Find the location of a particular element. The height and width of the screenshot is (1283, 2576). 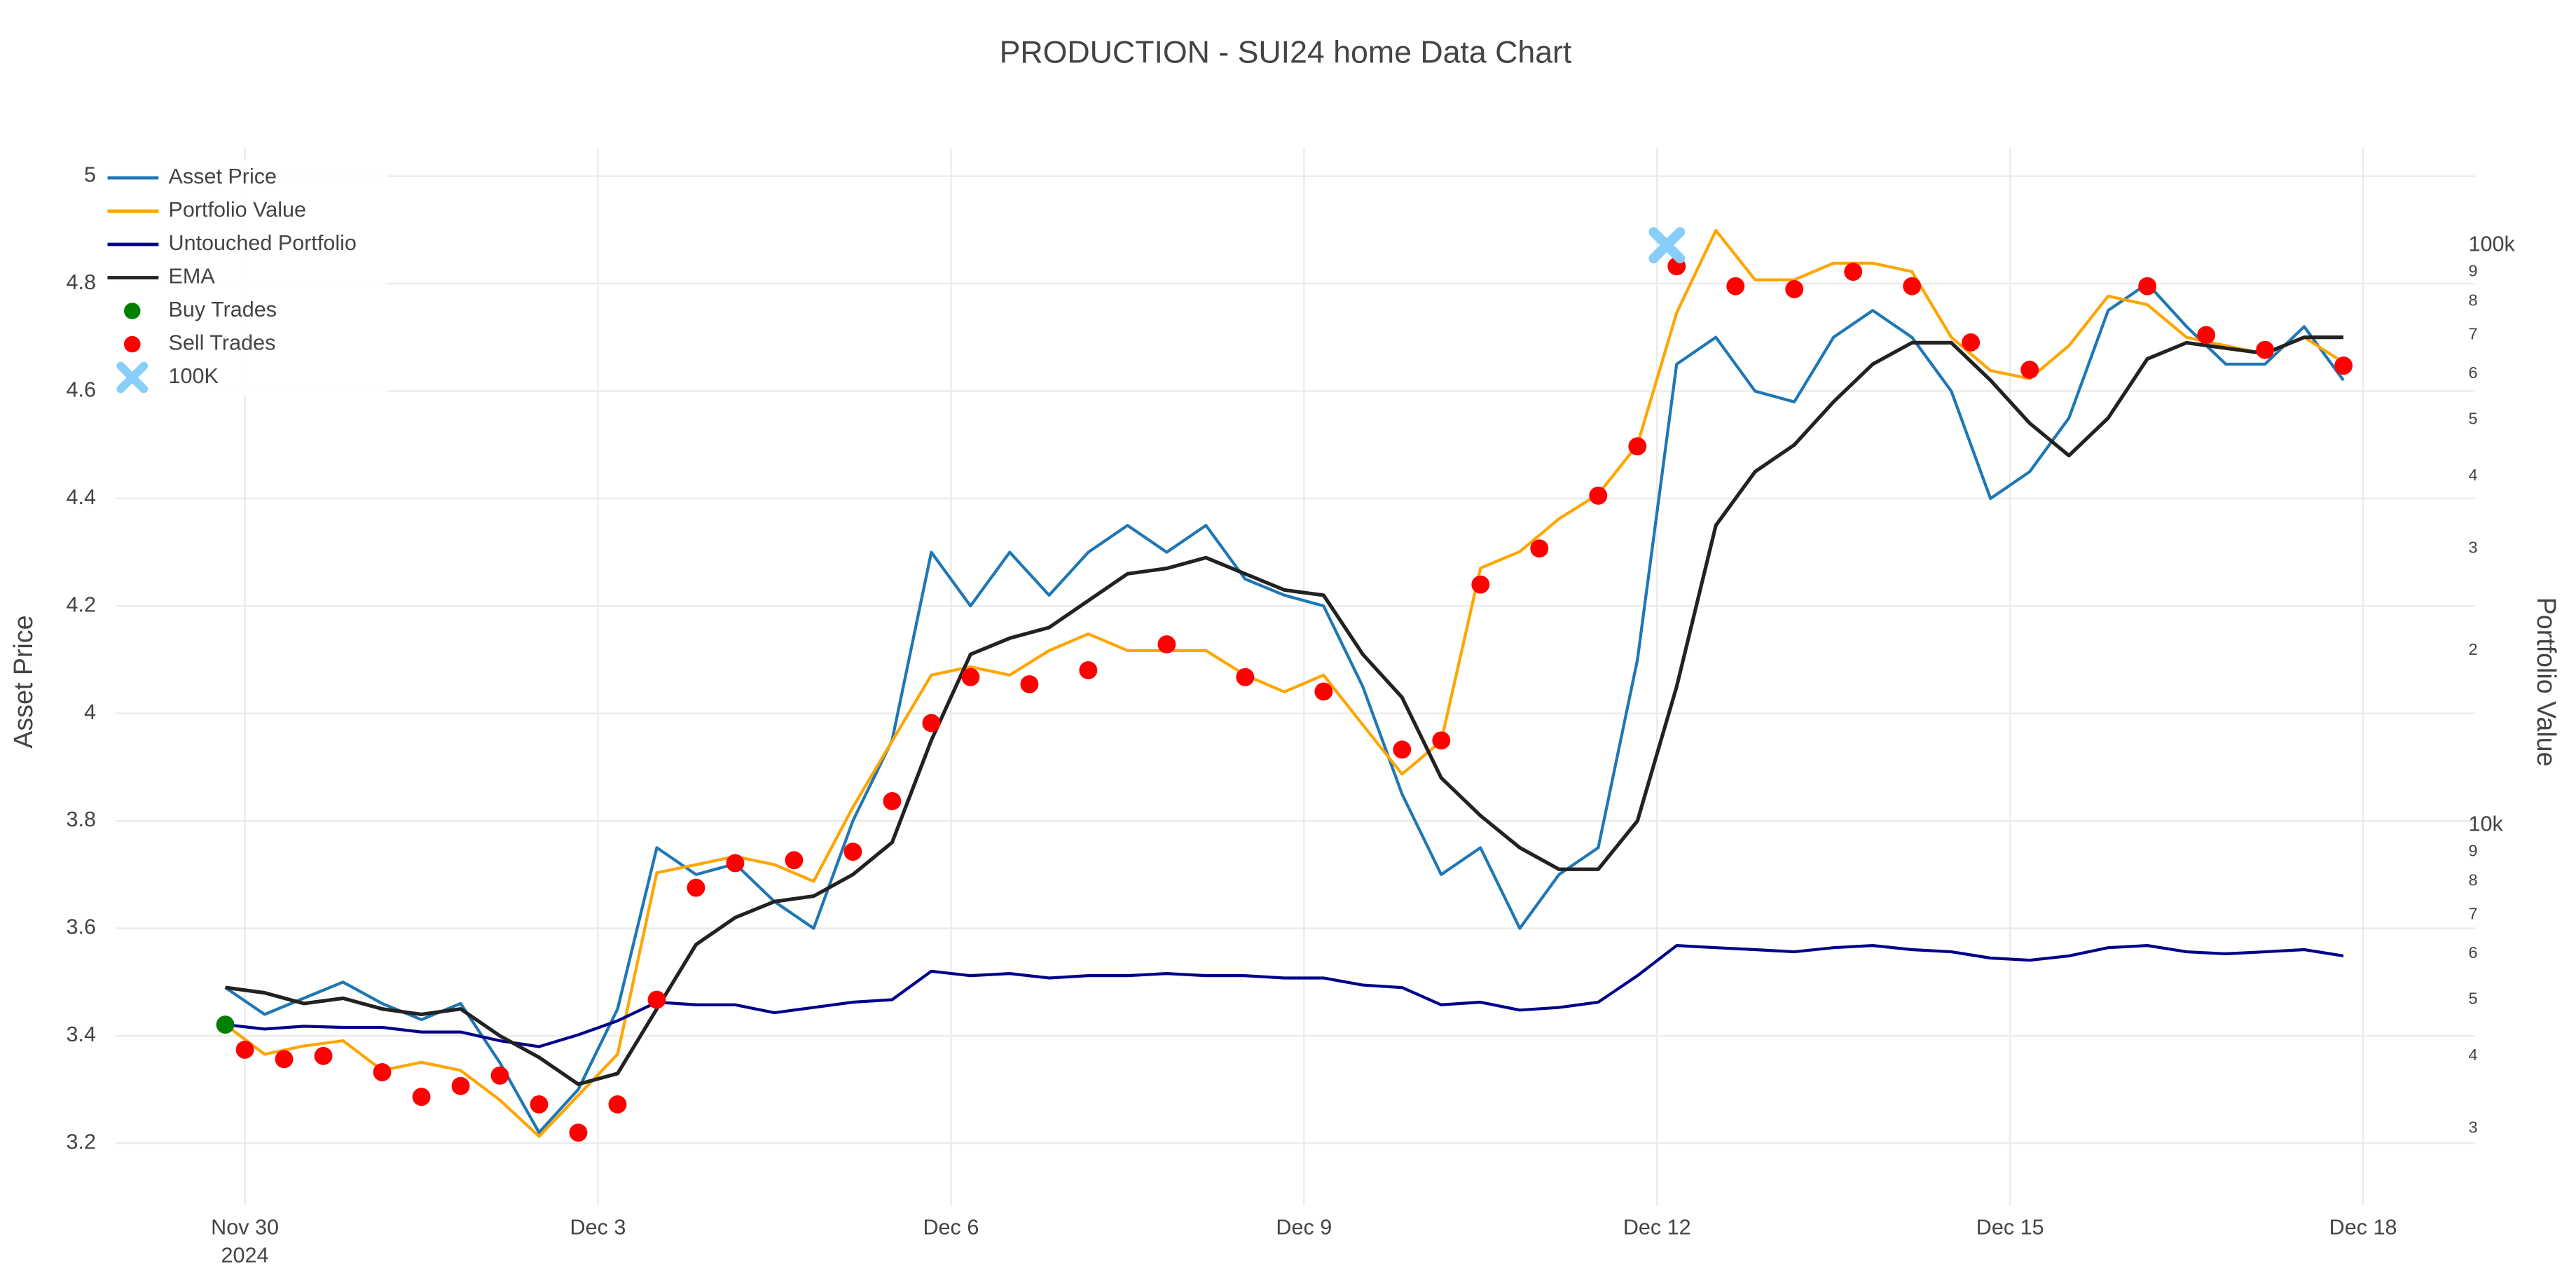

legend-label: Sell Trades is located at coordinates (221, 343).